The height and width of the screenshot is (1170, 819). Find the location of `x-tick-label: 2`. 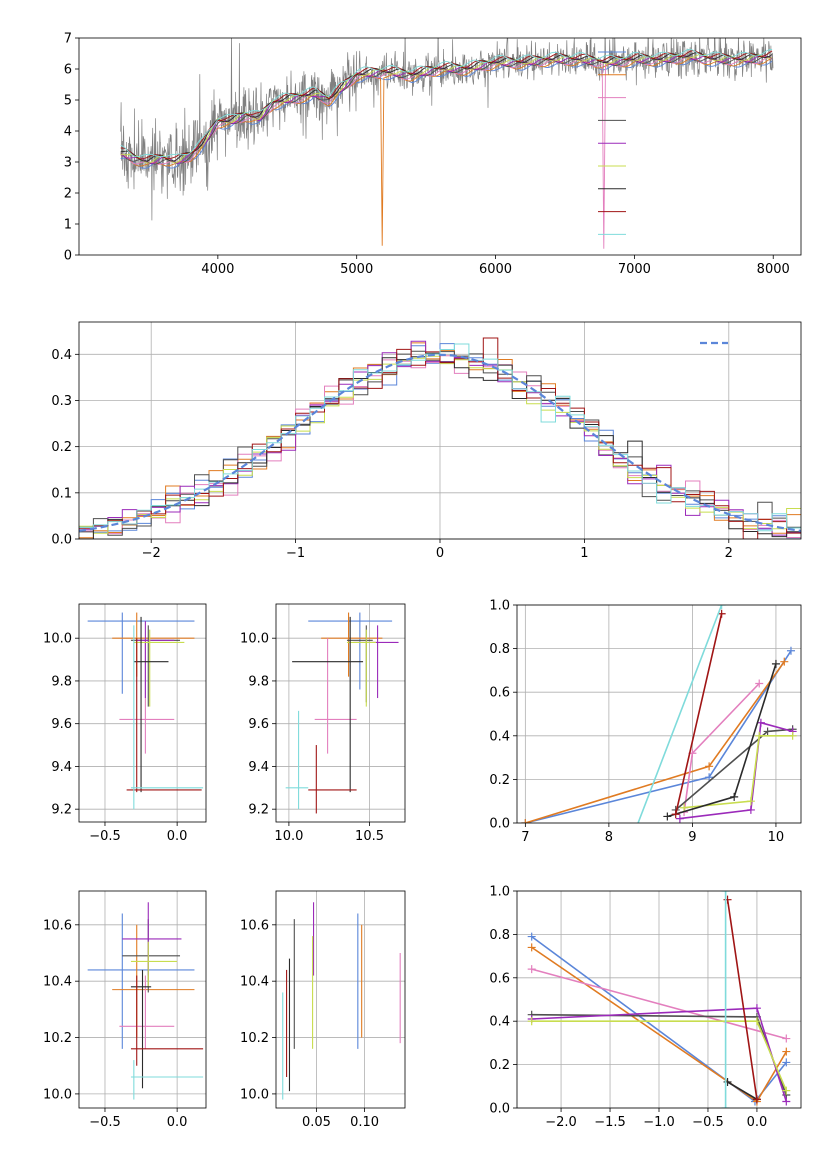

x-tick-label: 2 is located at coordinates (729, 553).